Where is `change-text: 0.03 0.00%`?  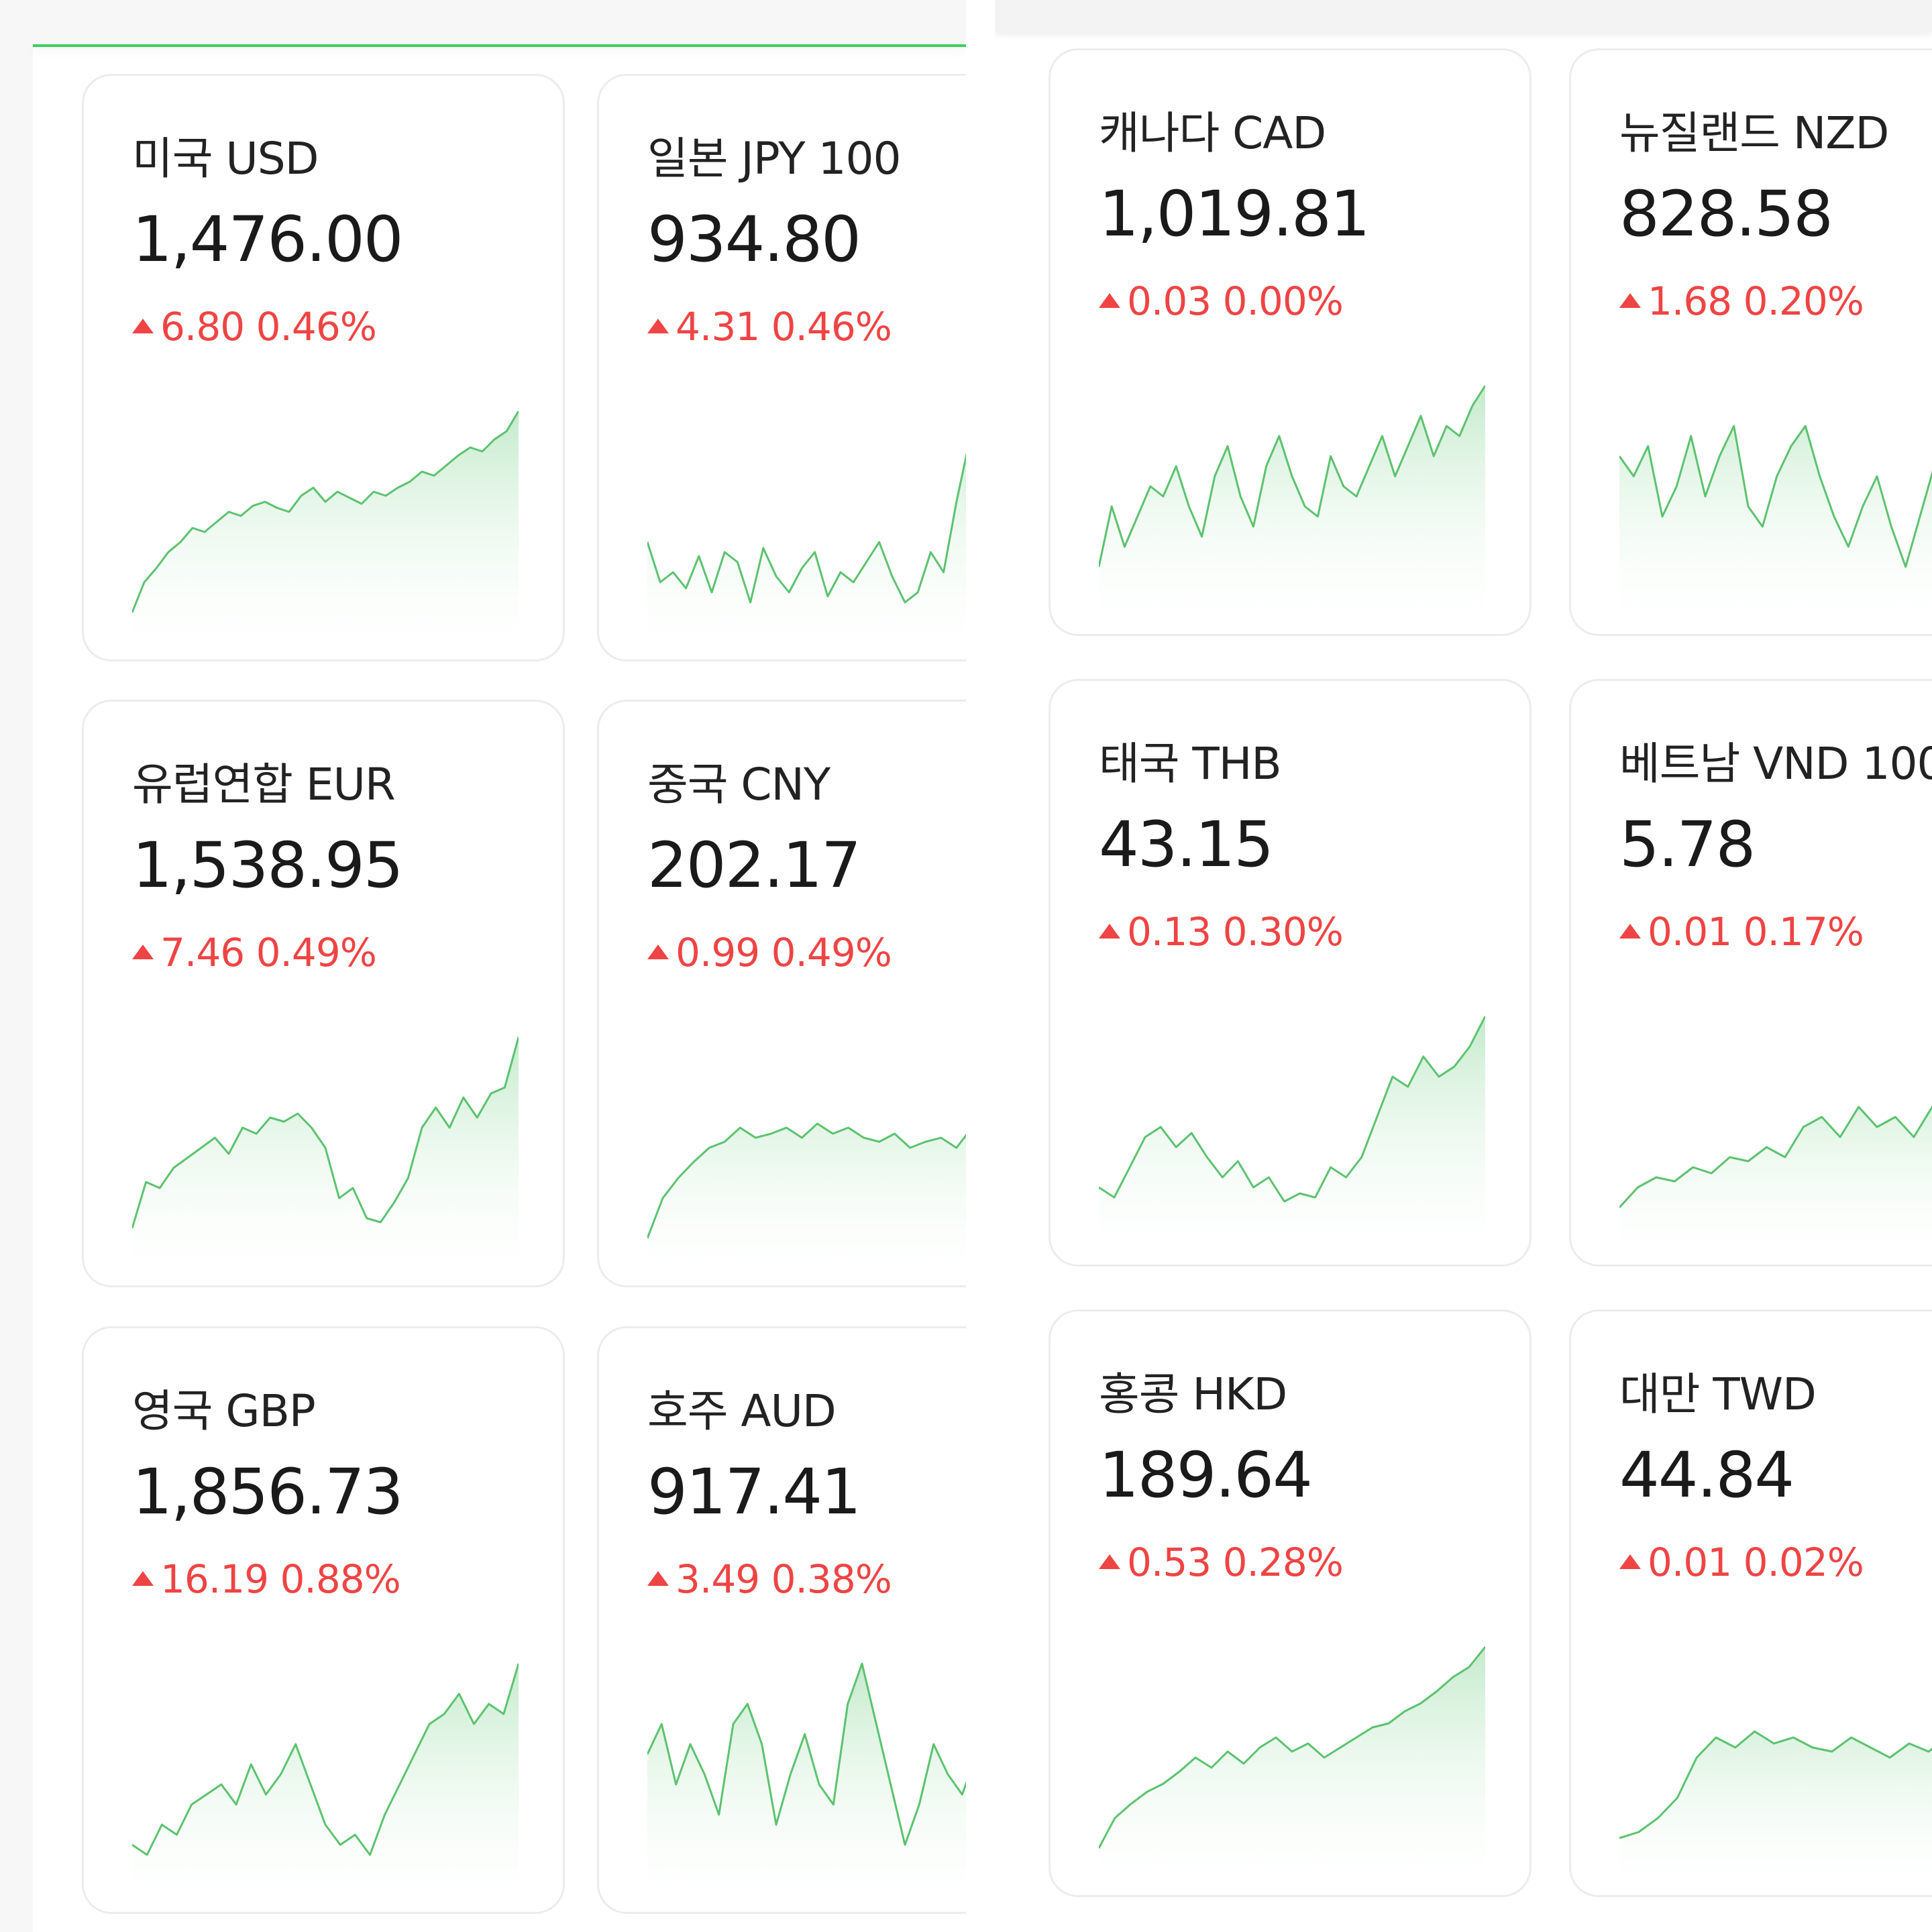
change-text: 0.03 0.00% is located at coordinates (1235, 301).